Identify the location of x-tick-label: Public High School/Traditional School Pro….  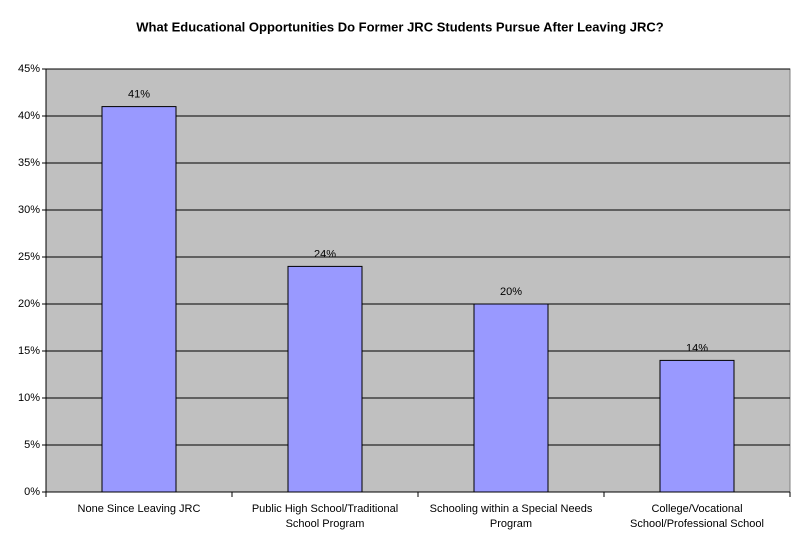
(325, 516).